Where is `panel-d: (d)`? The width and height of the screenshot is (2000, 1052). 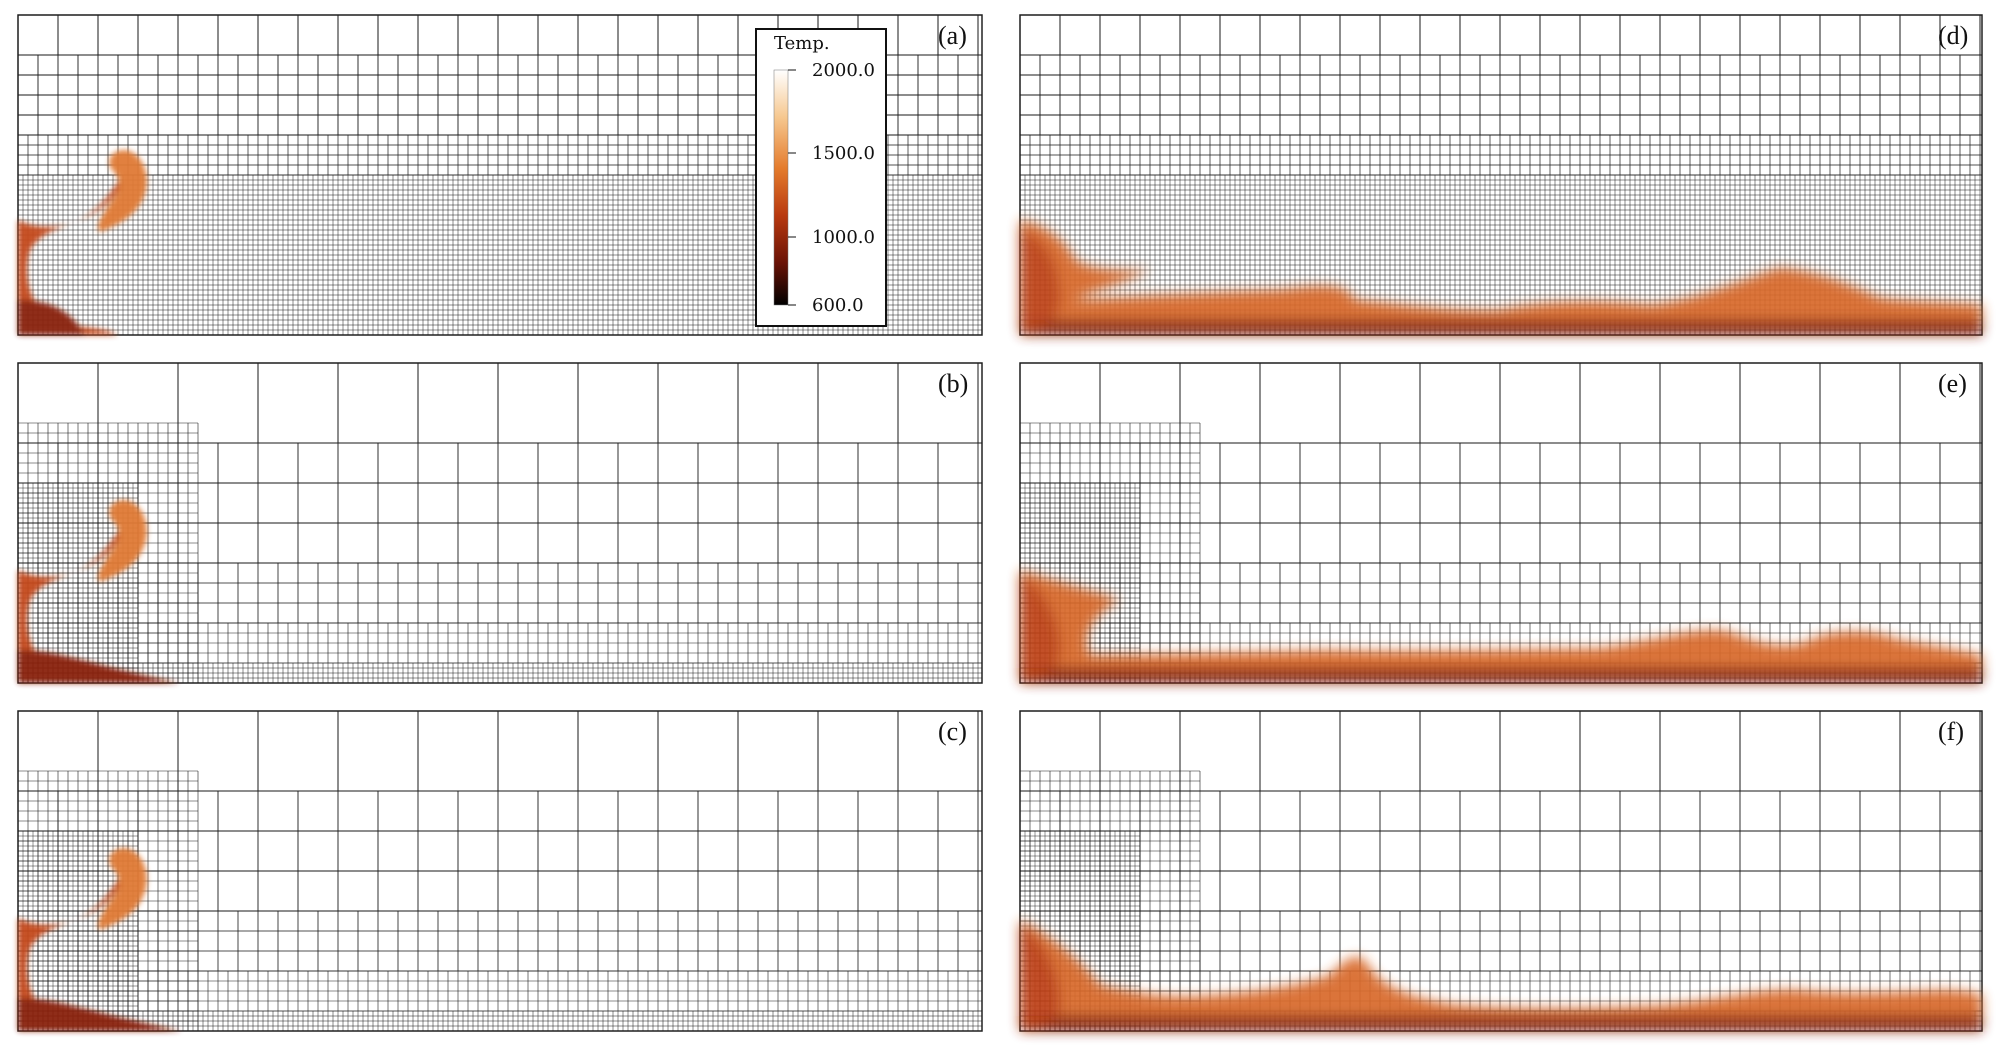 panel-d: (d) is located at coordinates (1501, 175).